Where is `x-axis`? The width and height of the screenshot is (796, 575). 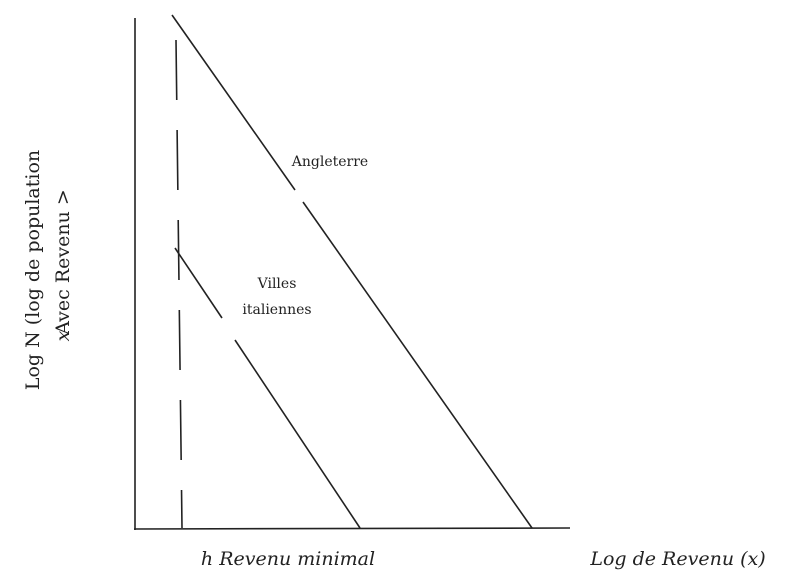
x-axis is located at coordinates (352, 528).